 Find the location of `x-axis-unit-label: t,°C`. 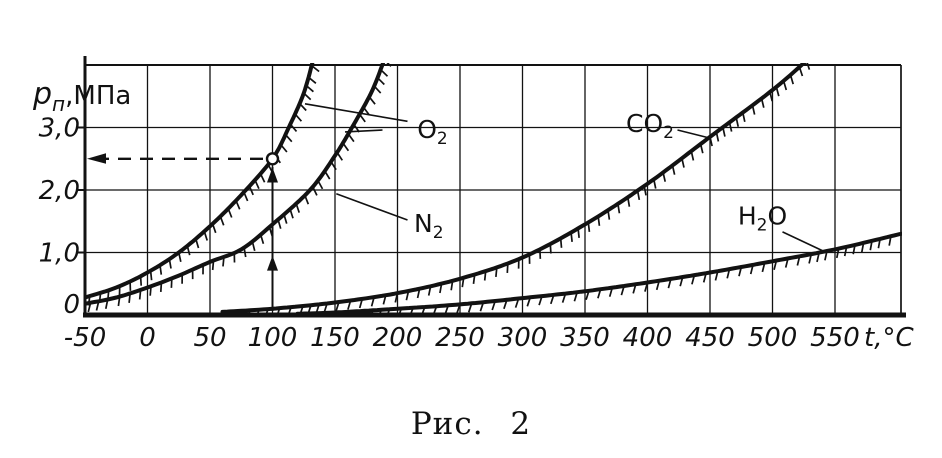

x-axis-unit-label: t,°C is located at coordinates (889, 338).